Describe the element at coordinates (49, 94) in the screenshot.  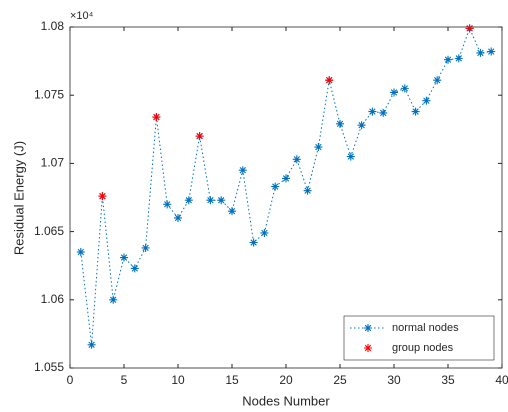
I see `y-tick-label: 1.075` at that location.